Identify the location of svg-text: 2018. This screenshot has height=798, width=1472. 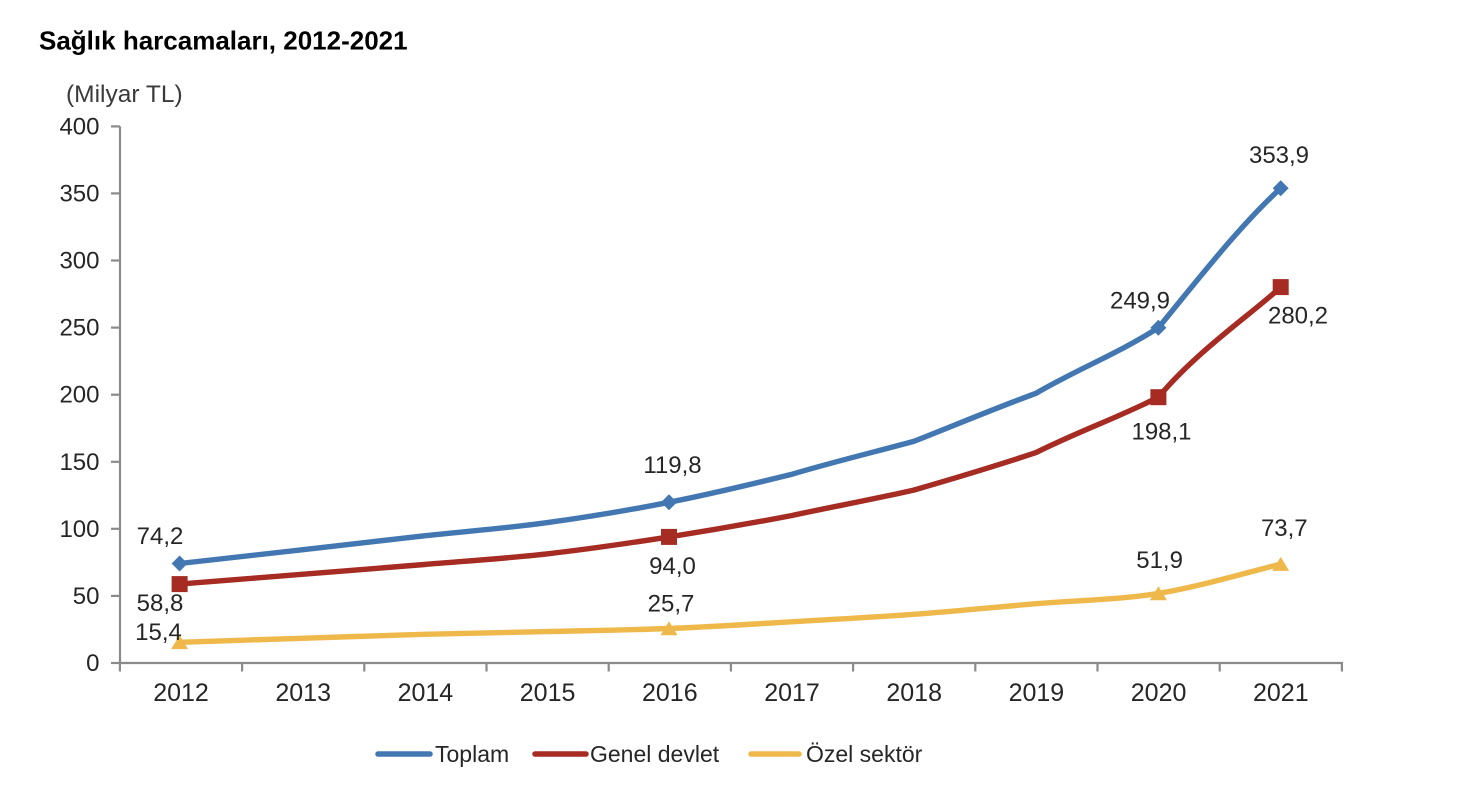
(914, 693).